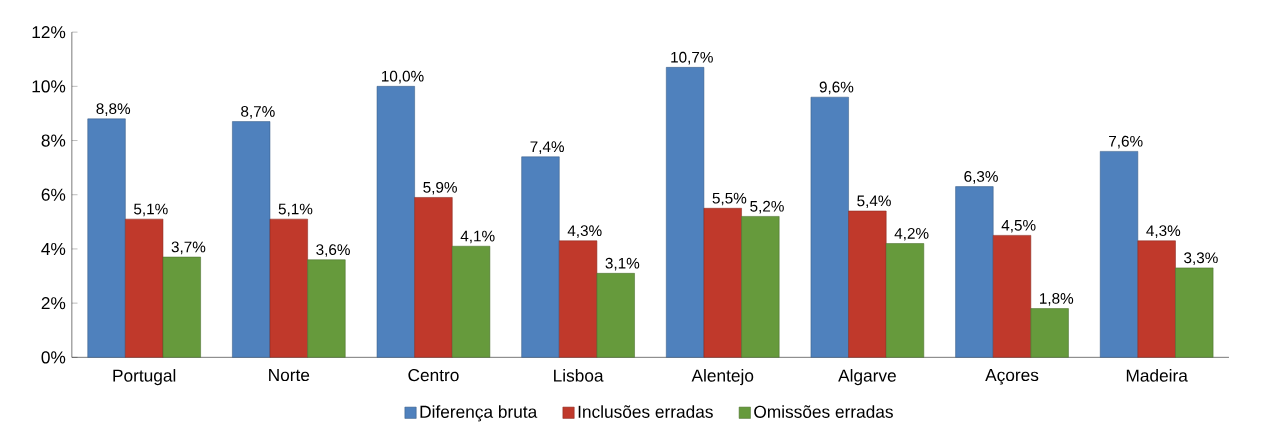 This screenshot has width=1263, height=442. Describe the element at coordinates (53, 303) in the screenshot. I see `y-tick-label: 2%` at that location.